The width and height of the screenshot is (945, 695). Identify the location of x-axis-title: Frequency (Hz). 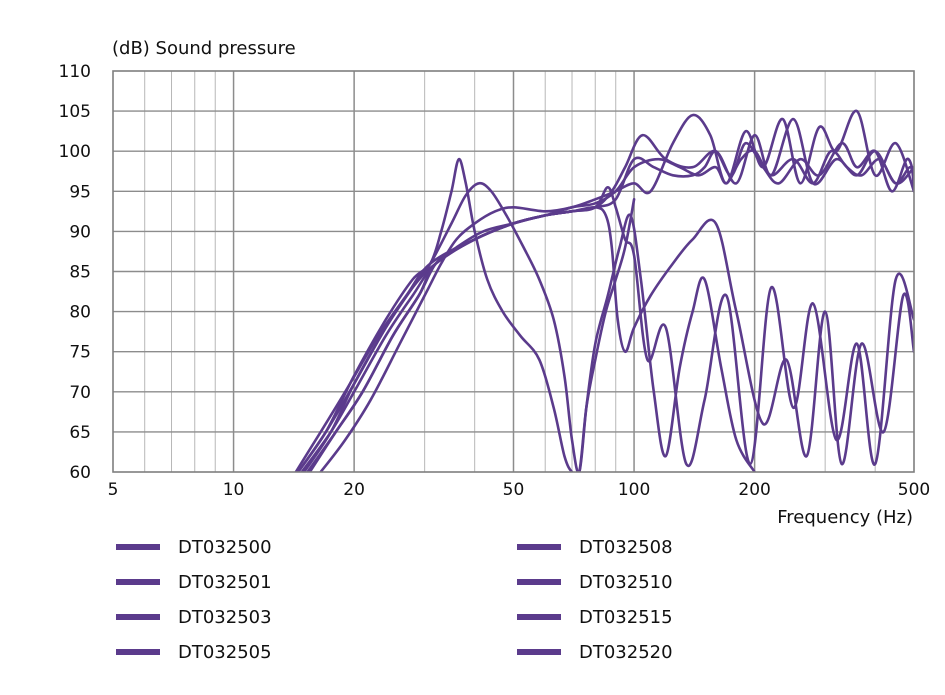
(845, 517).